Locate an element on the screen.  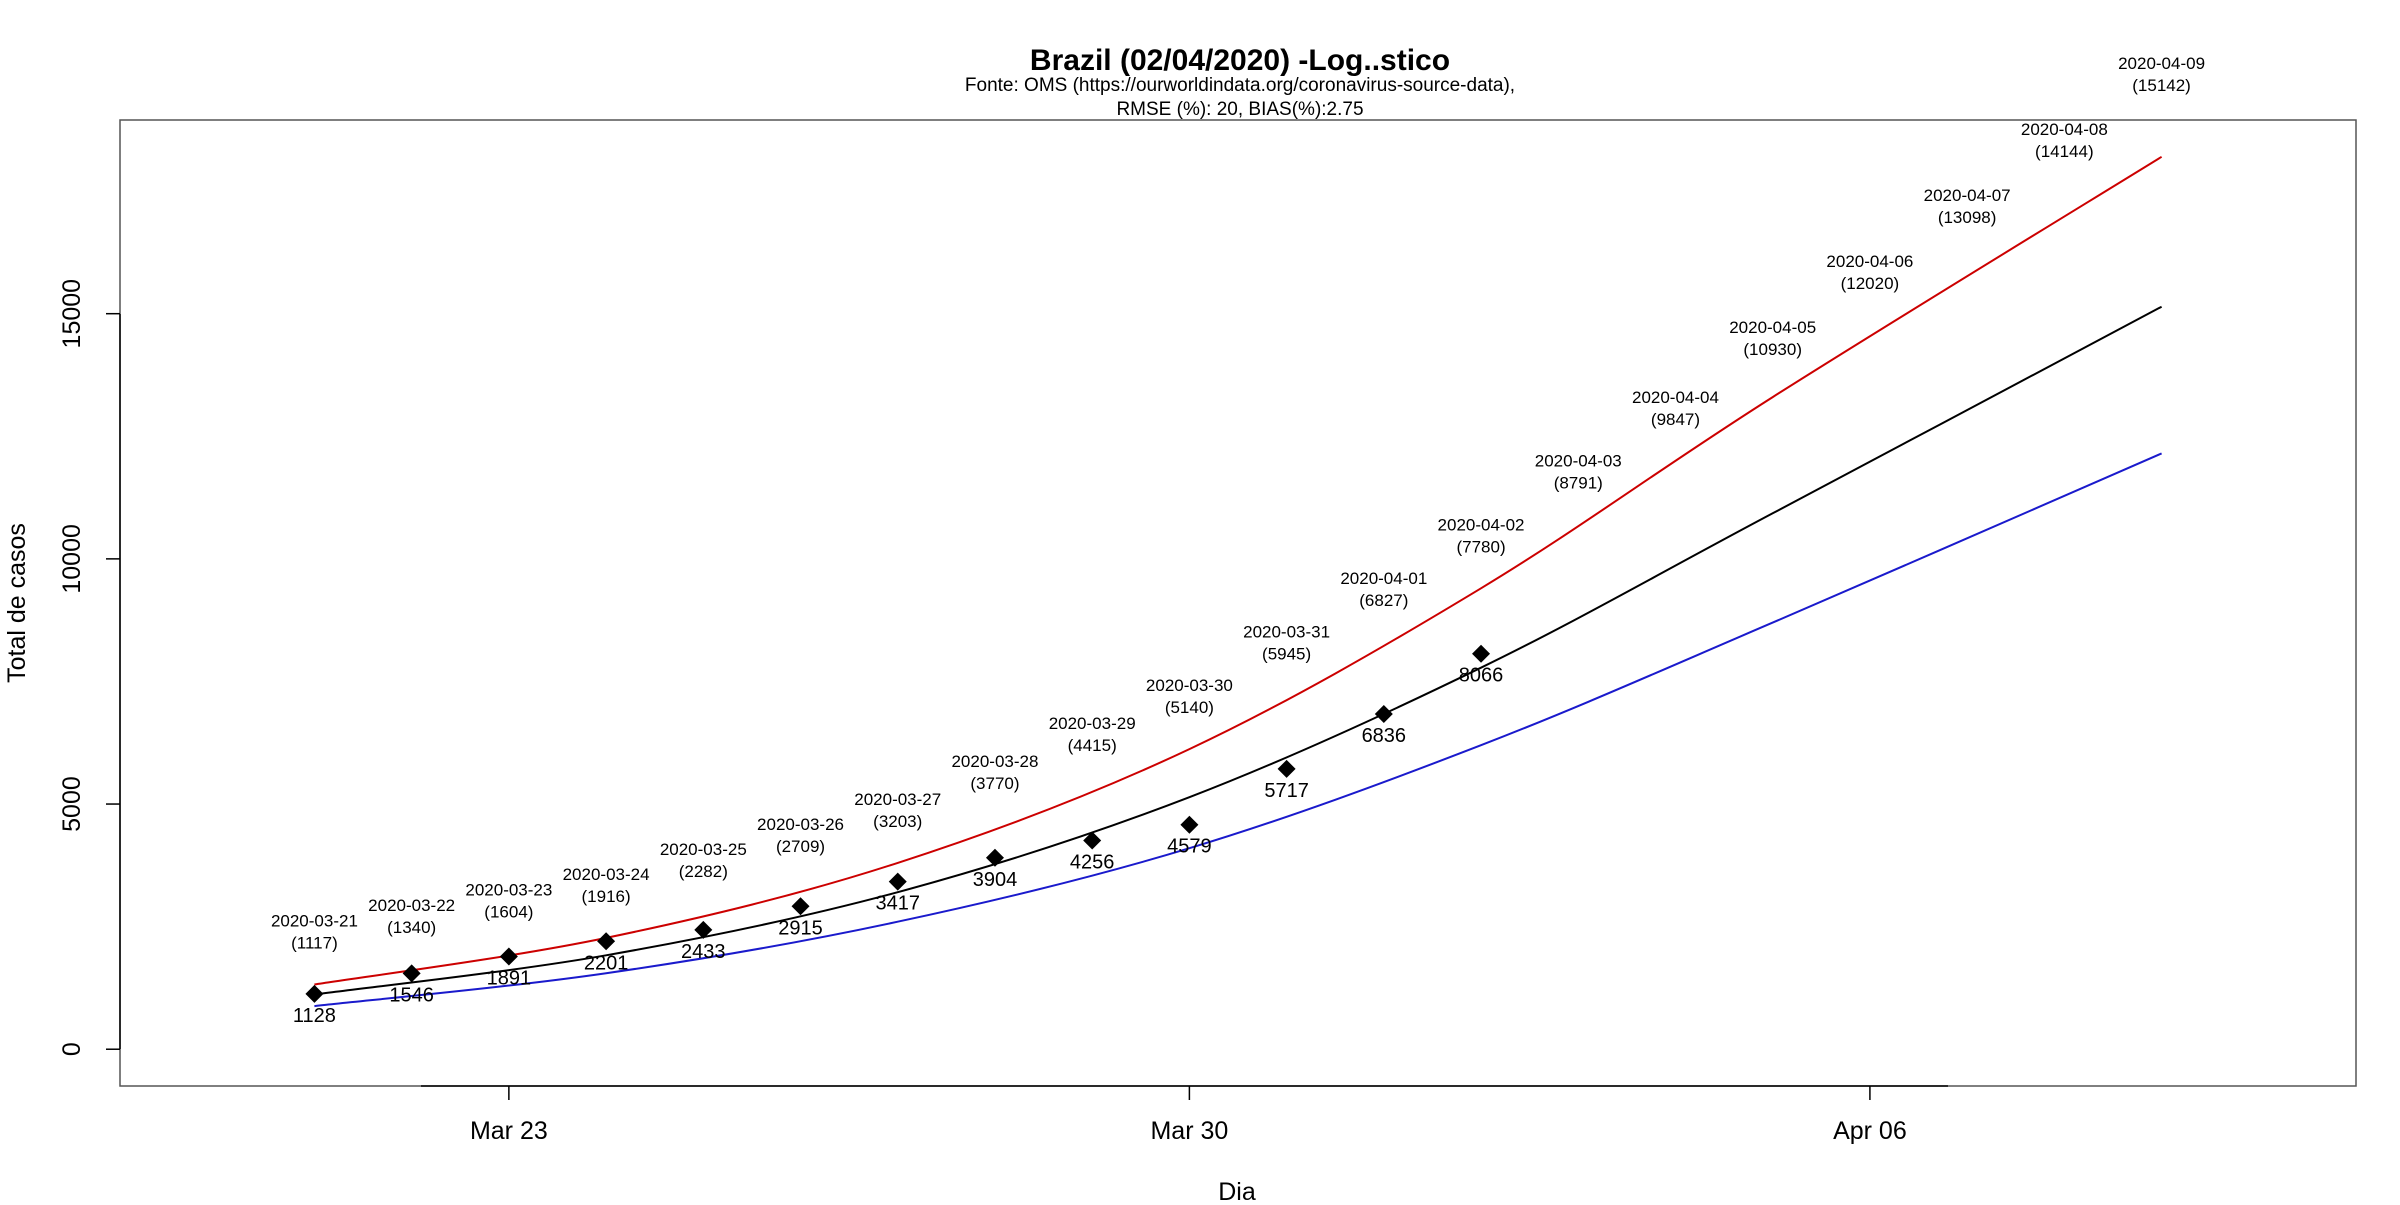
observed-value-label: 3904 is located at coordinates (995, 880).